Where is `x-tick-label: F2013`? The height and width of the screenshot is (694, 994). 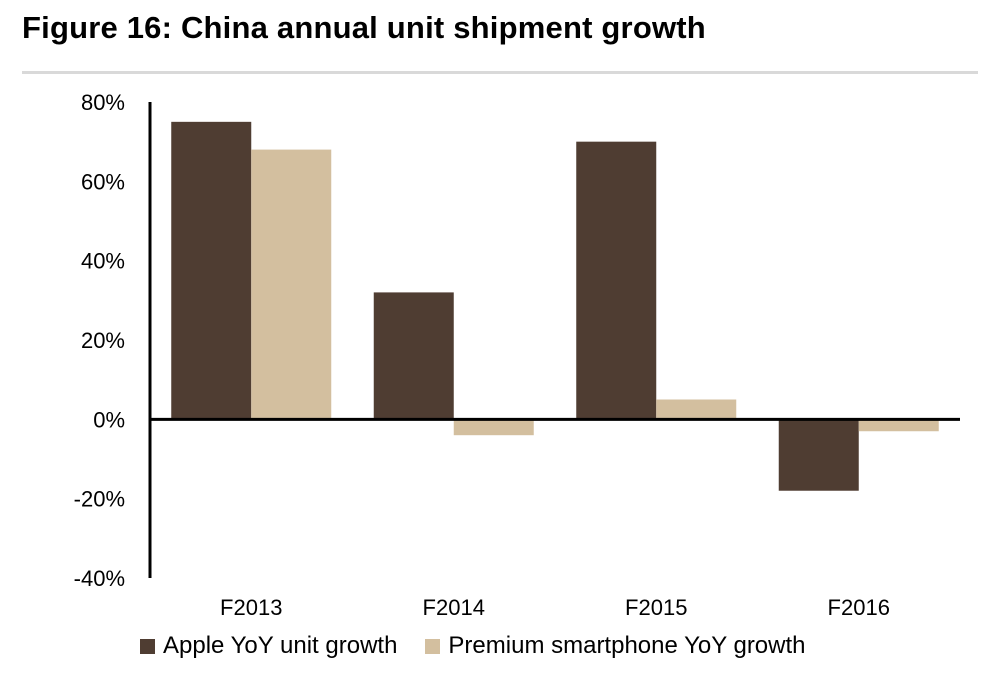 x-tick-label: F2013 is located at coordinates (251, 607).